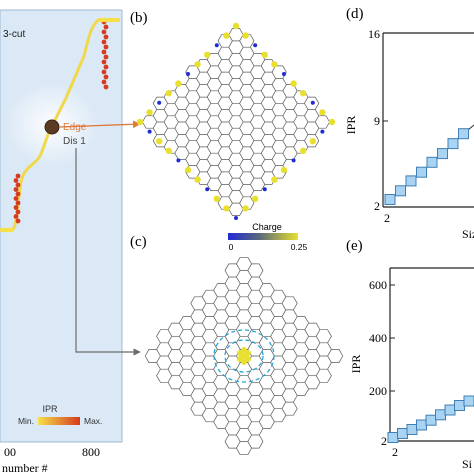 The width and height of the screenshot is (474, 474). Describe the element at coordinates (356, 364) in the screenshot. I see `e-ylabel: IPR` at that location.